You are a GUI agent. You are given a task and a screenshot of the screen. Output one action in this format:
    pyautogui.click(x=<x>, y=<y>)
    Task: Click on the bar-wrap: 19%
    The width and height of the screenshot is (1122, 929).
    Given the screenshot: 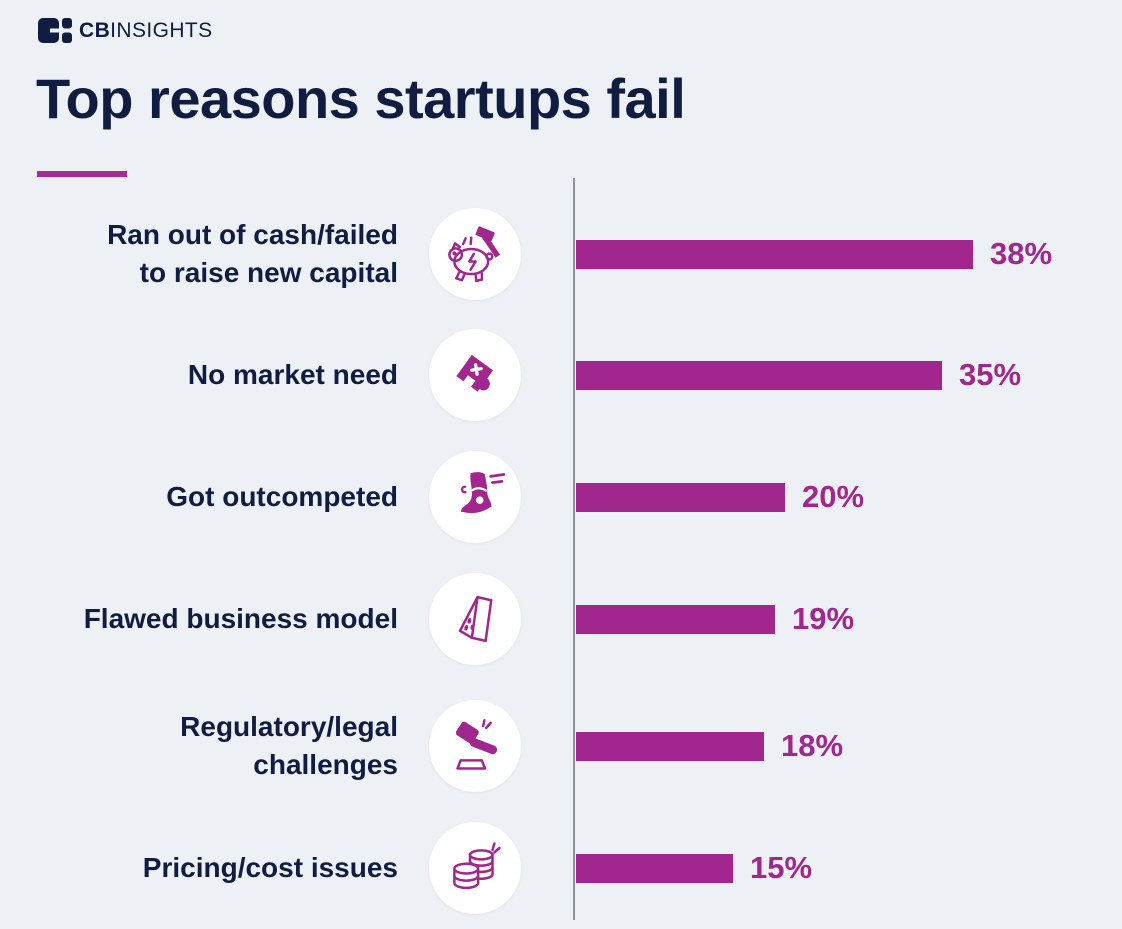 What is the action you would take?
    pyautogui.click(x=715, y=618)
    